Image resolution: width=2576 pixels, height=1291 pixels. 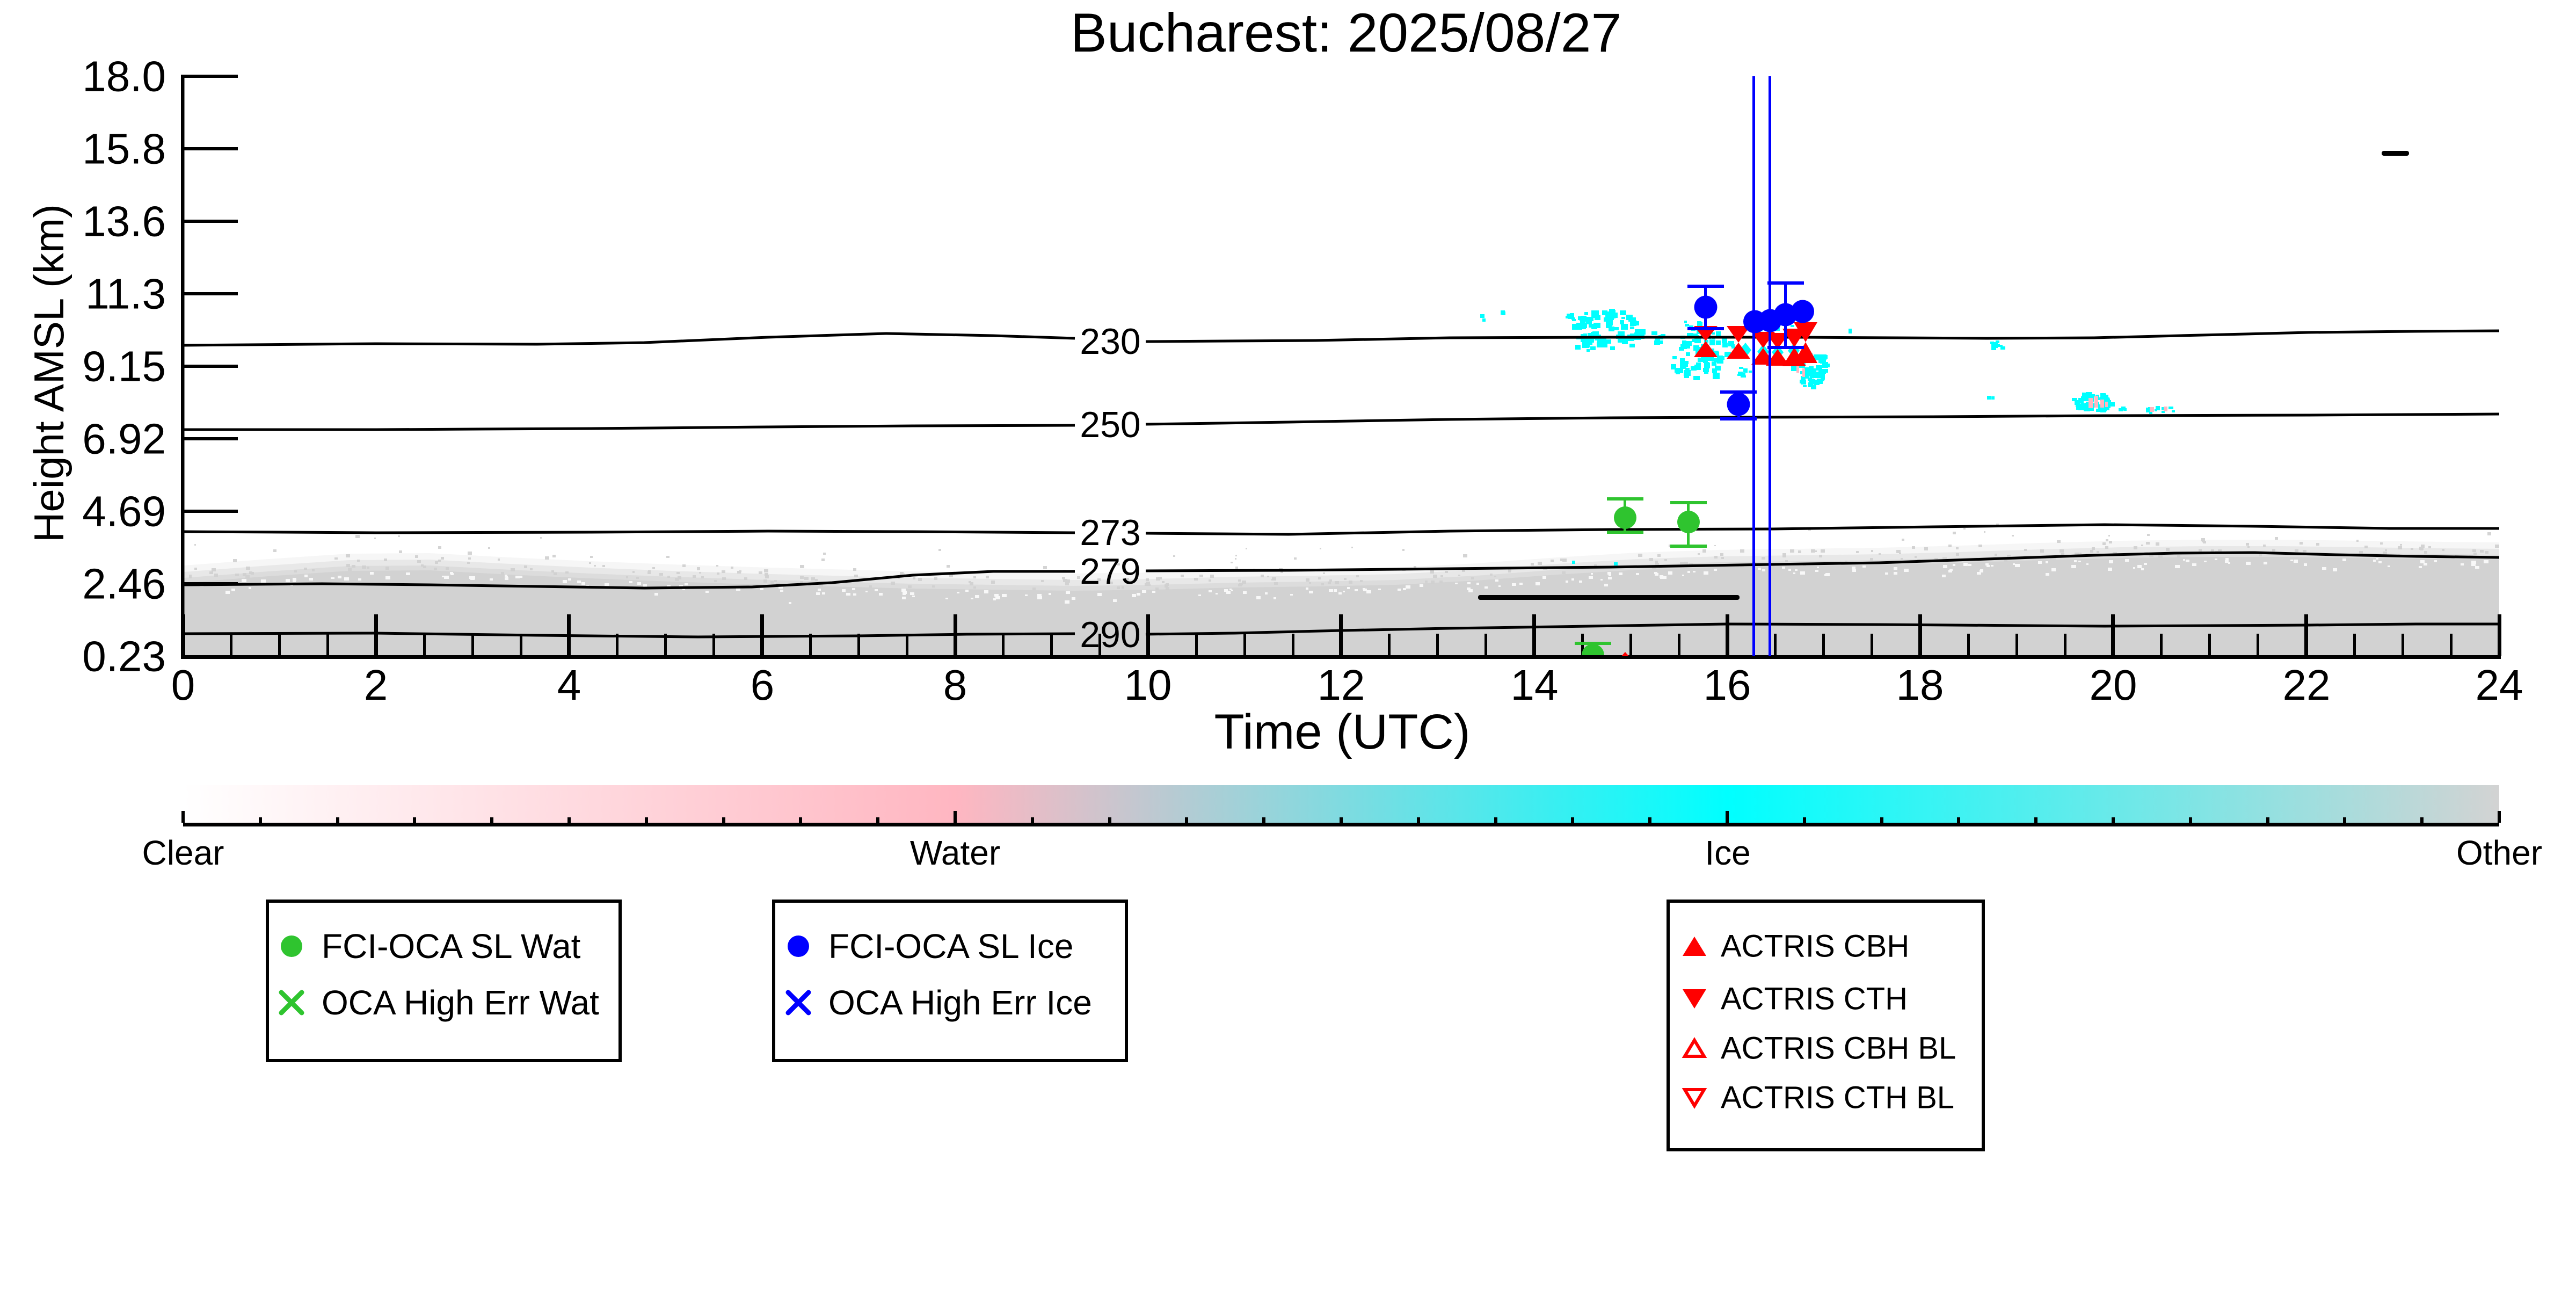 I want to click on svg-text: ACTRIS CTH BL, so click(x=1837, y=1097).